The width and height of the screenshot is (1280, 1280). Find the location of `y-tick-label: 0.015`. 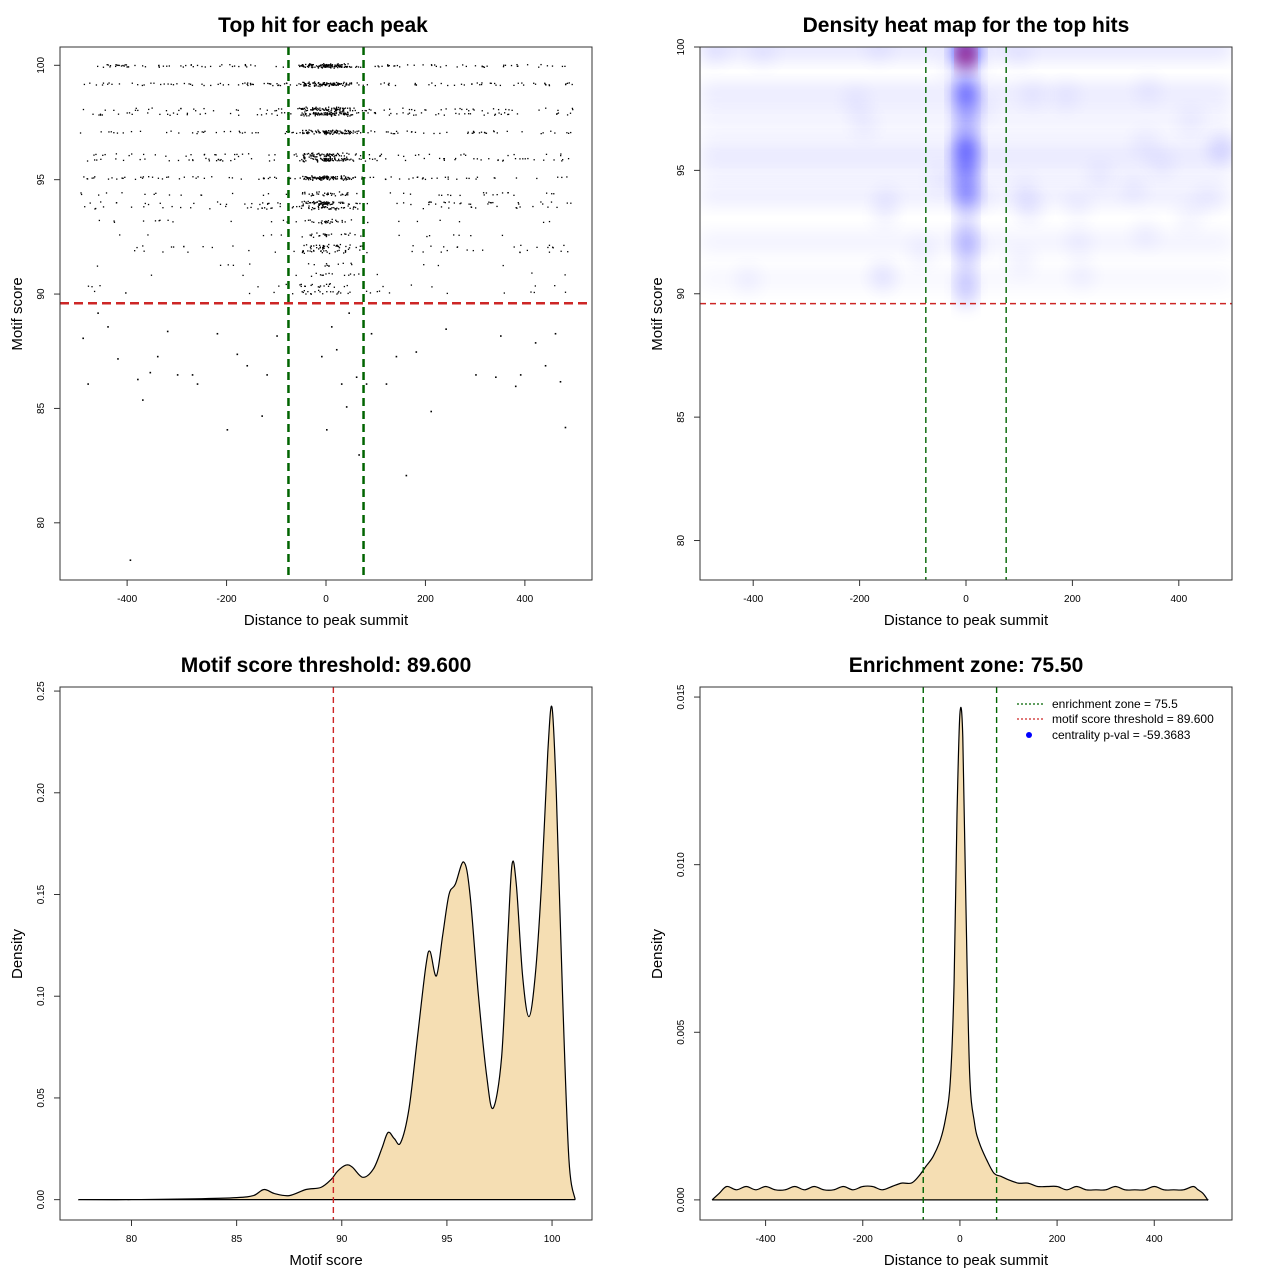

y-tick-label: 0.015 is located at coordinates (681, 696).